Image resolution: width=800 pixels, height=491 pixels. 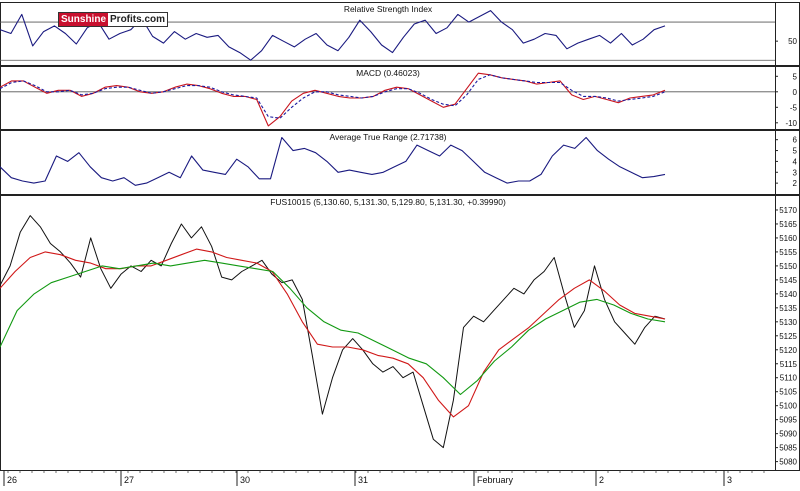 I want to click on atr-ytick-label-2: 4, so click(x=795, y=161).